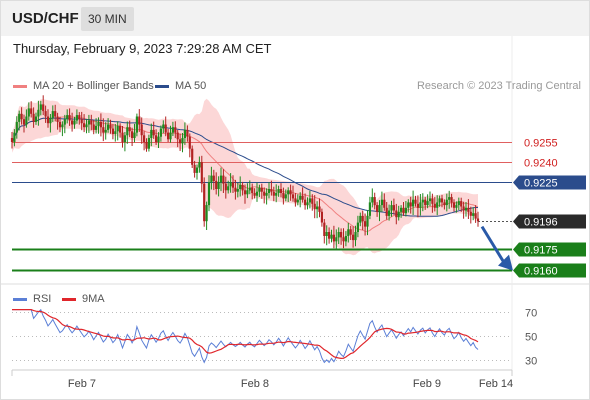 This screenshot has width=590, height=400. Describe the element at coordinates (42, 299) in the screenshot. I see `legend-rsi-label: RSI` at that location.